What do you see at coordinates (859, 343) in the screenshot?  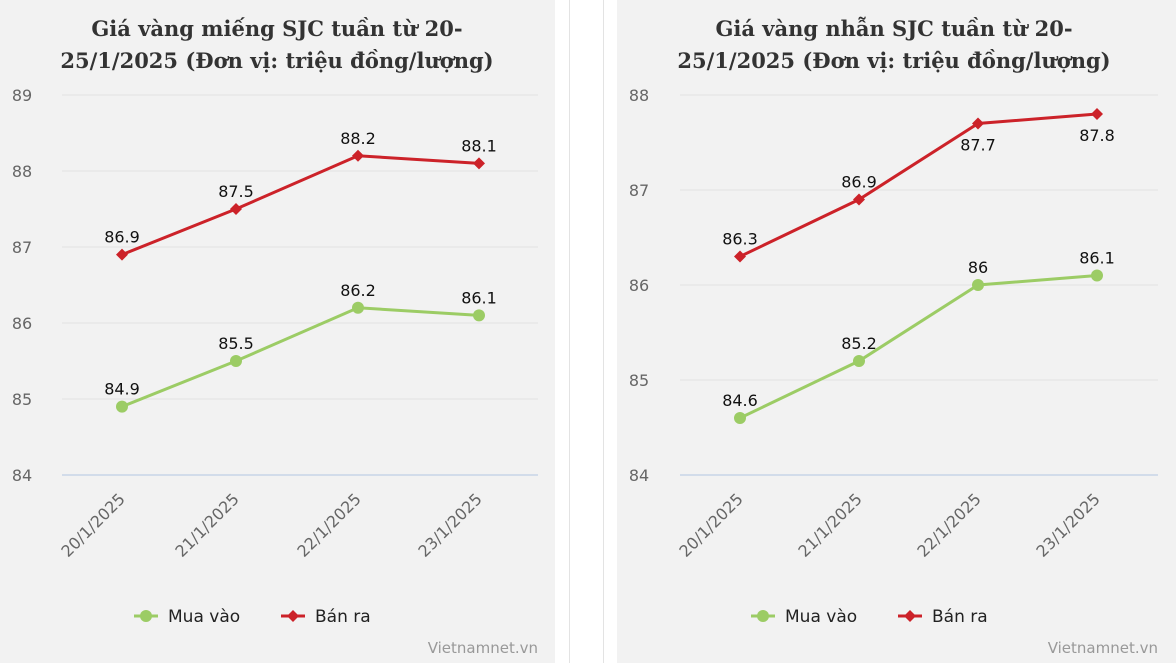 I see `data-label: 85.2` at bounding box center [859, 343].